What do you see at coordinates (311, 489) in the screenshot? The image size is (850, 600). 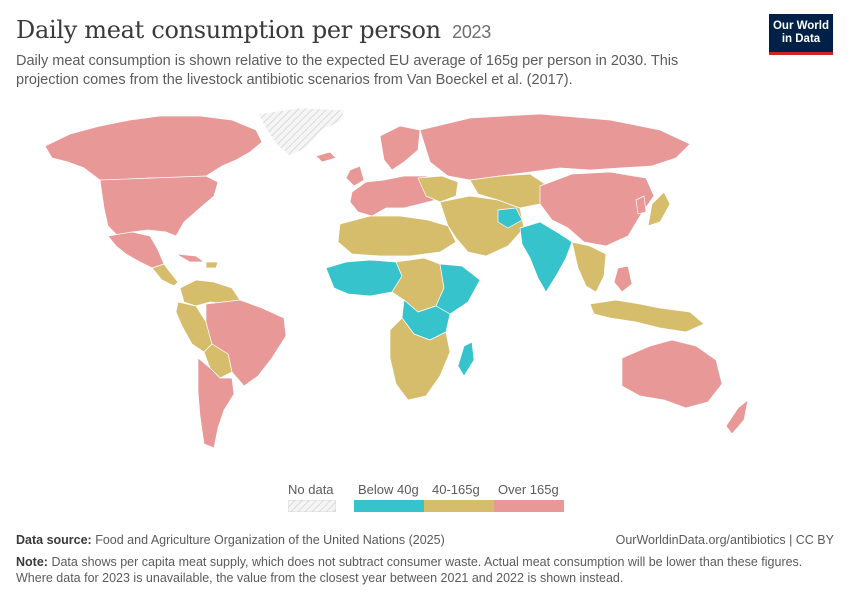 I see `legend-label-no-data: No data` at bounding box center [311, 489].